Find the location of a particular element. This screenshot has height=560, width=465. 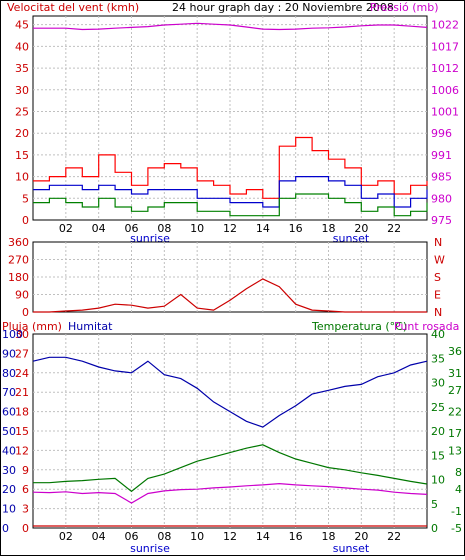

wind-y-tick-label: 10 is located at coordinates (22, 177).